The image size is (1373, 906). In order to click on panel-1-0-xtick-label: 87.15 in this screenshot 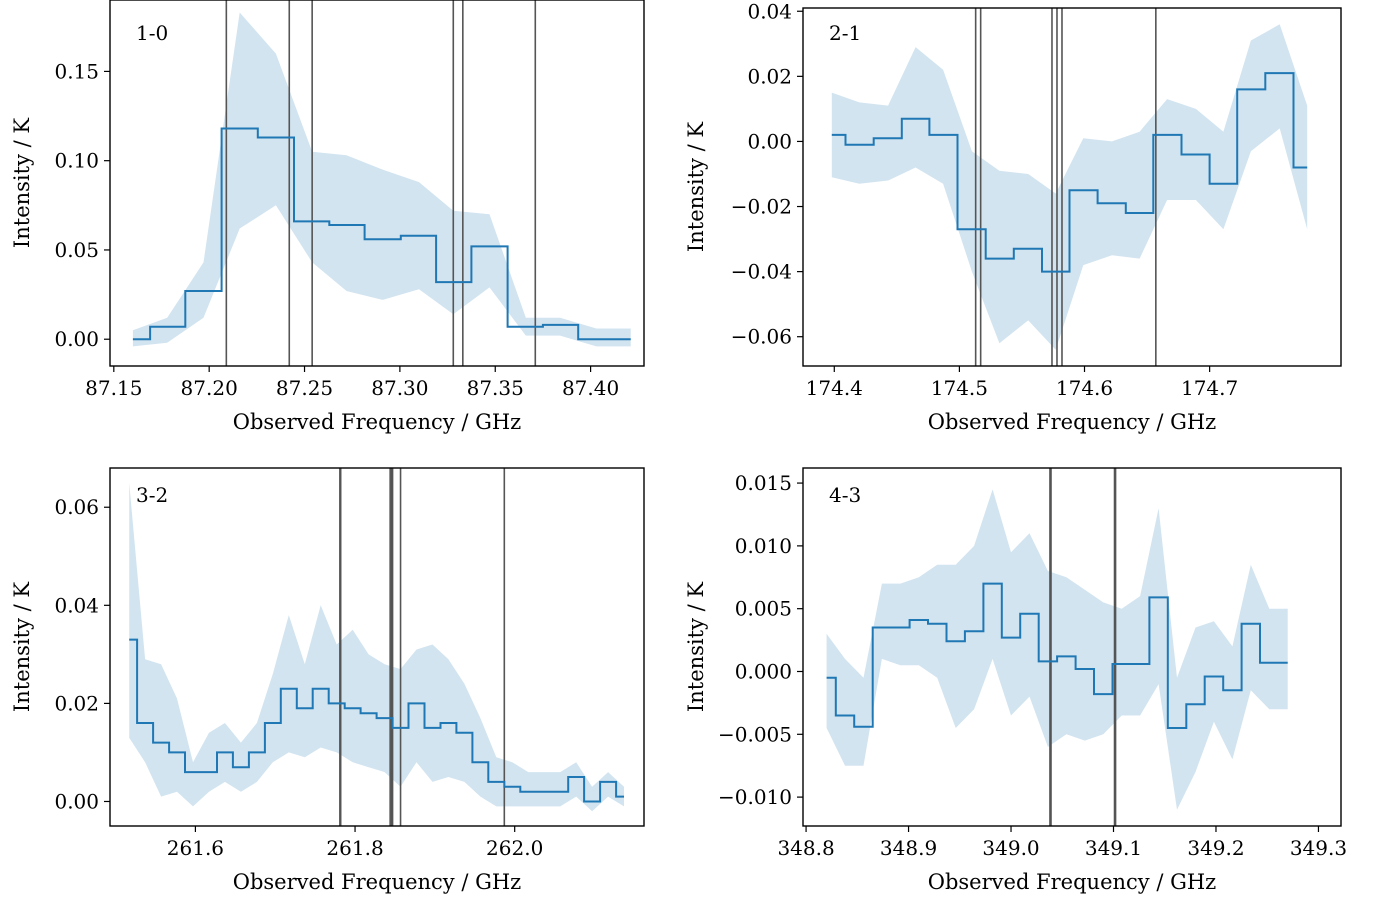, I will do `click(113, 388)`.